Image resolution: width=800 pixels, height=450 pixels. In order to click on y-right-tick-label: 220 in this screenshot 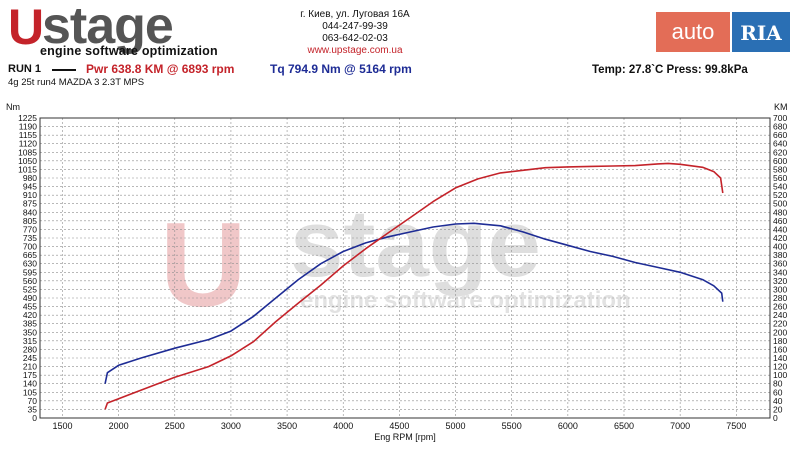, I will do `click(780, 324)`.